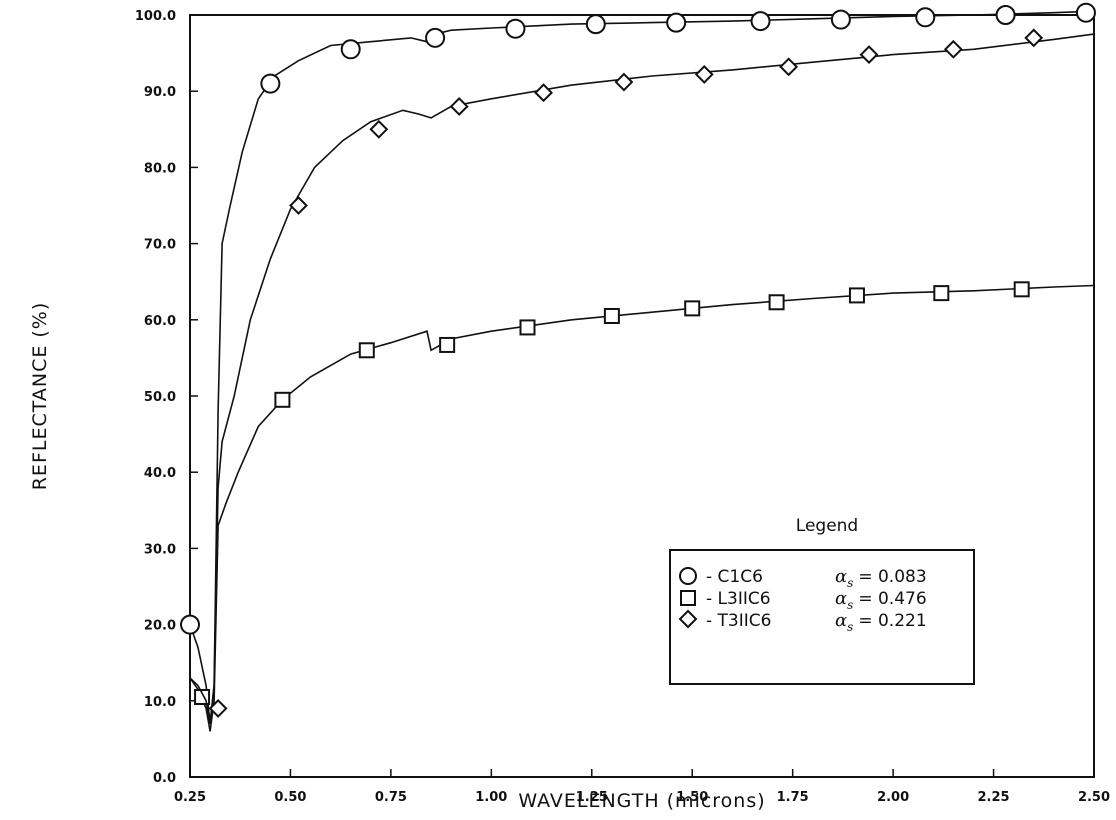 This screenshot has height=820, width=1116. Describe the element at coordinates (688, 576) in the screenshot. I see `legend-circle-marker` at that location.